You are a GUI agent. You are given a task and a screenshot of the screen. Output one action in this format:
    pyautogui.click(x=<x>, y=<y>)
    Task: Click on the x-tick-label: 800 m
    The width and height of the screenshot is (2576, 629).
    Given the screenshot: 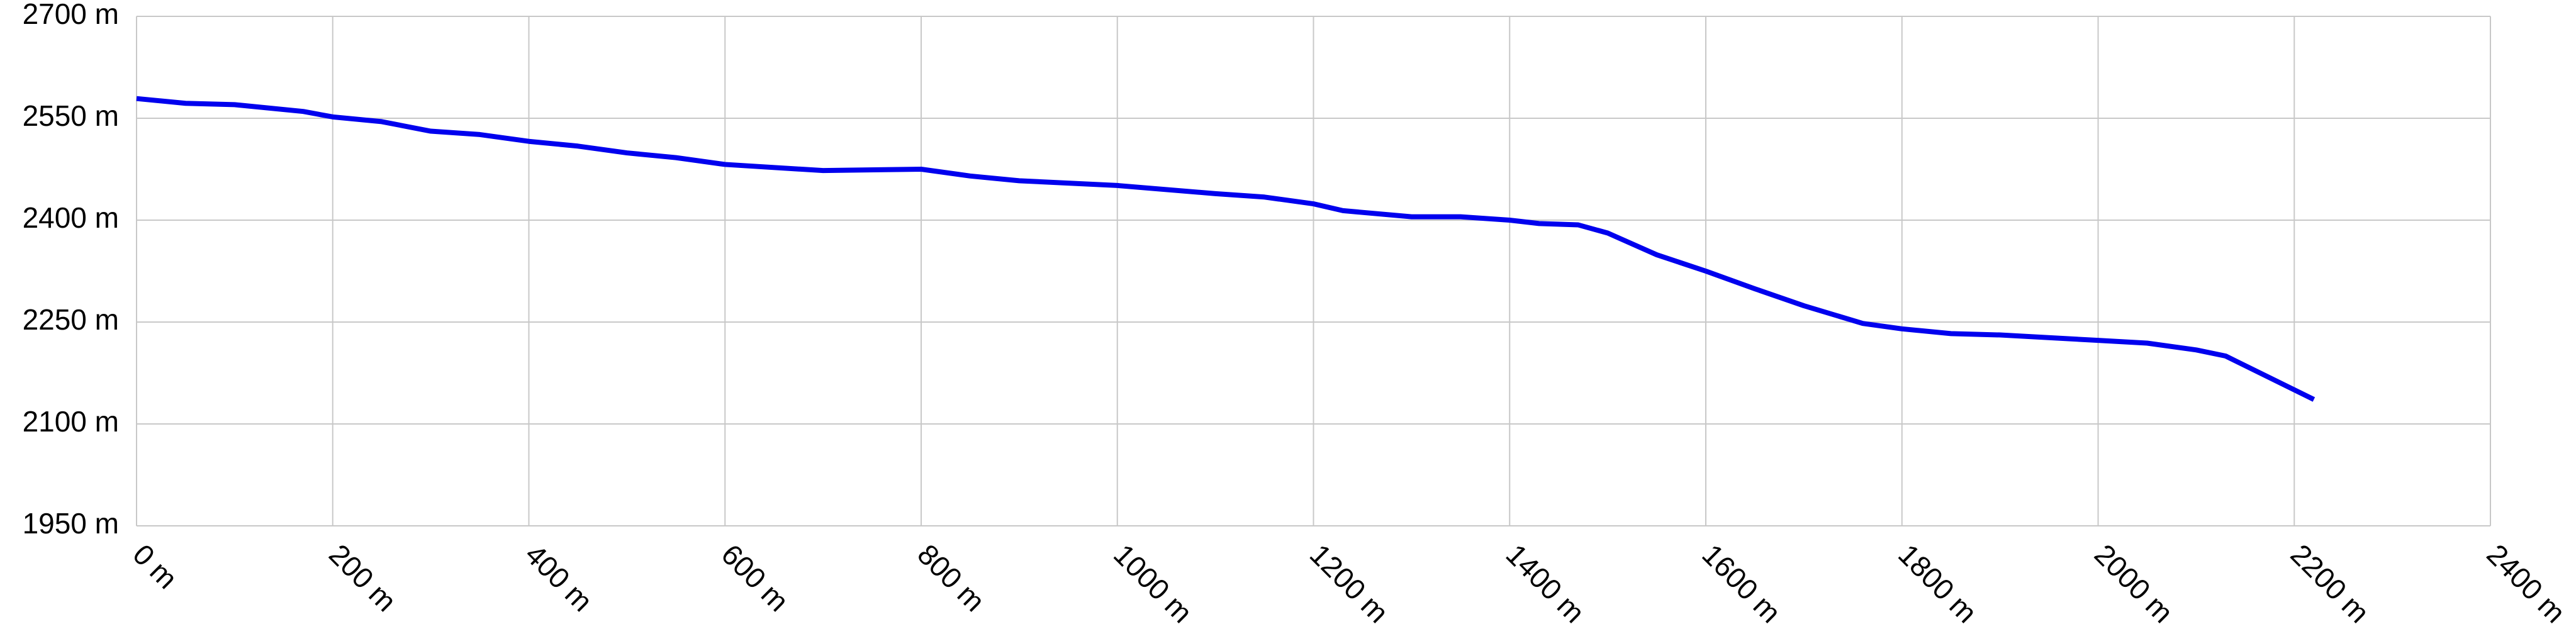 What is the action you would take?
    pyautogui.click(x=951, y=578)
    